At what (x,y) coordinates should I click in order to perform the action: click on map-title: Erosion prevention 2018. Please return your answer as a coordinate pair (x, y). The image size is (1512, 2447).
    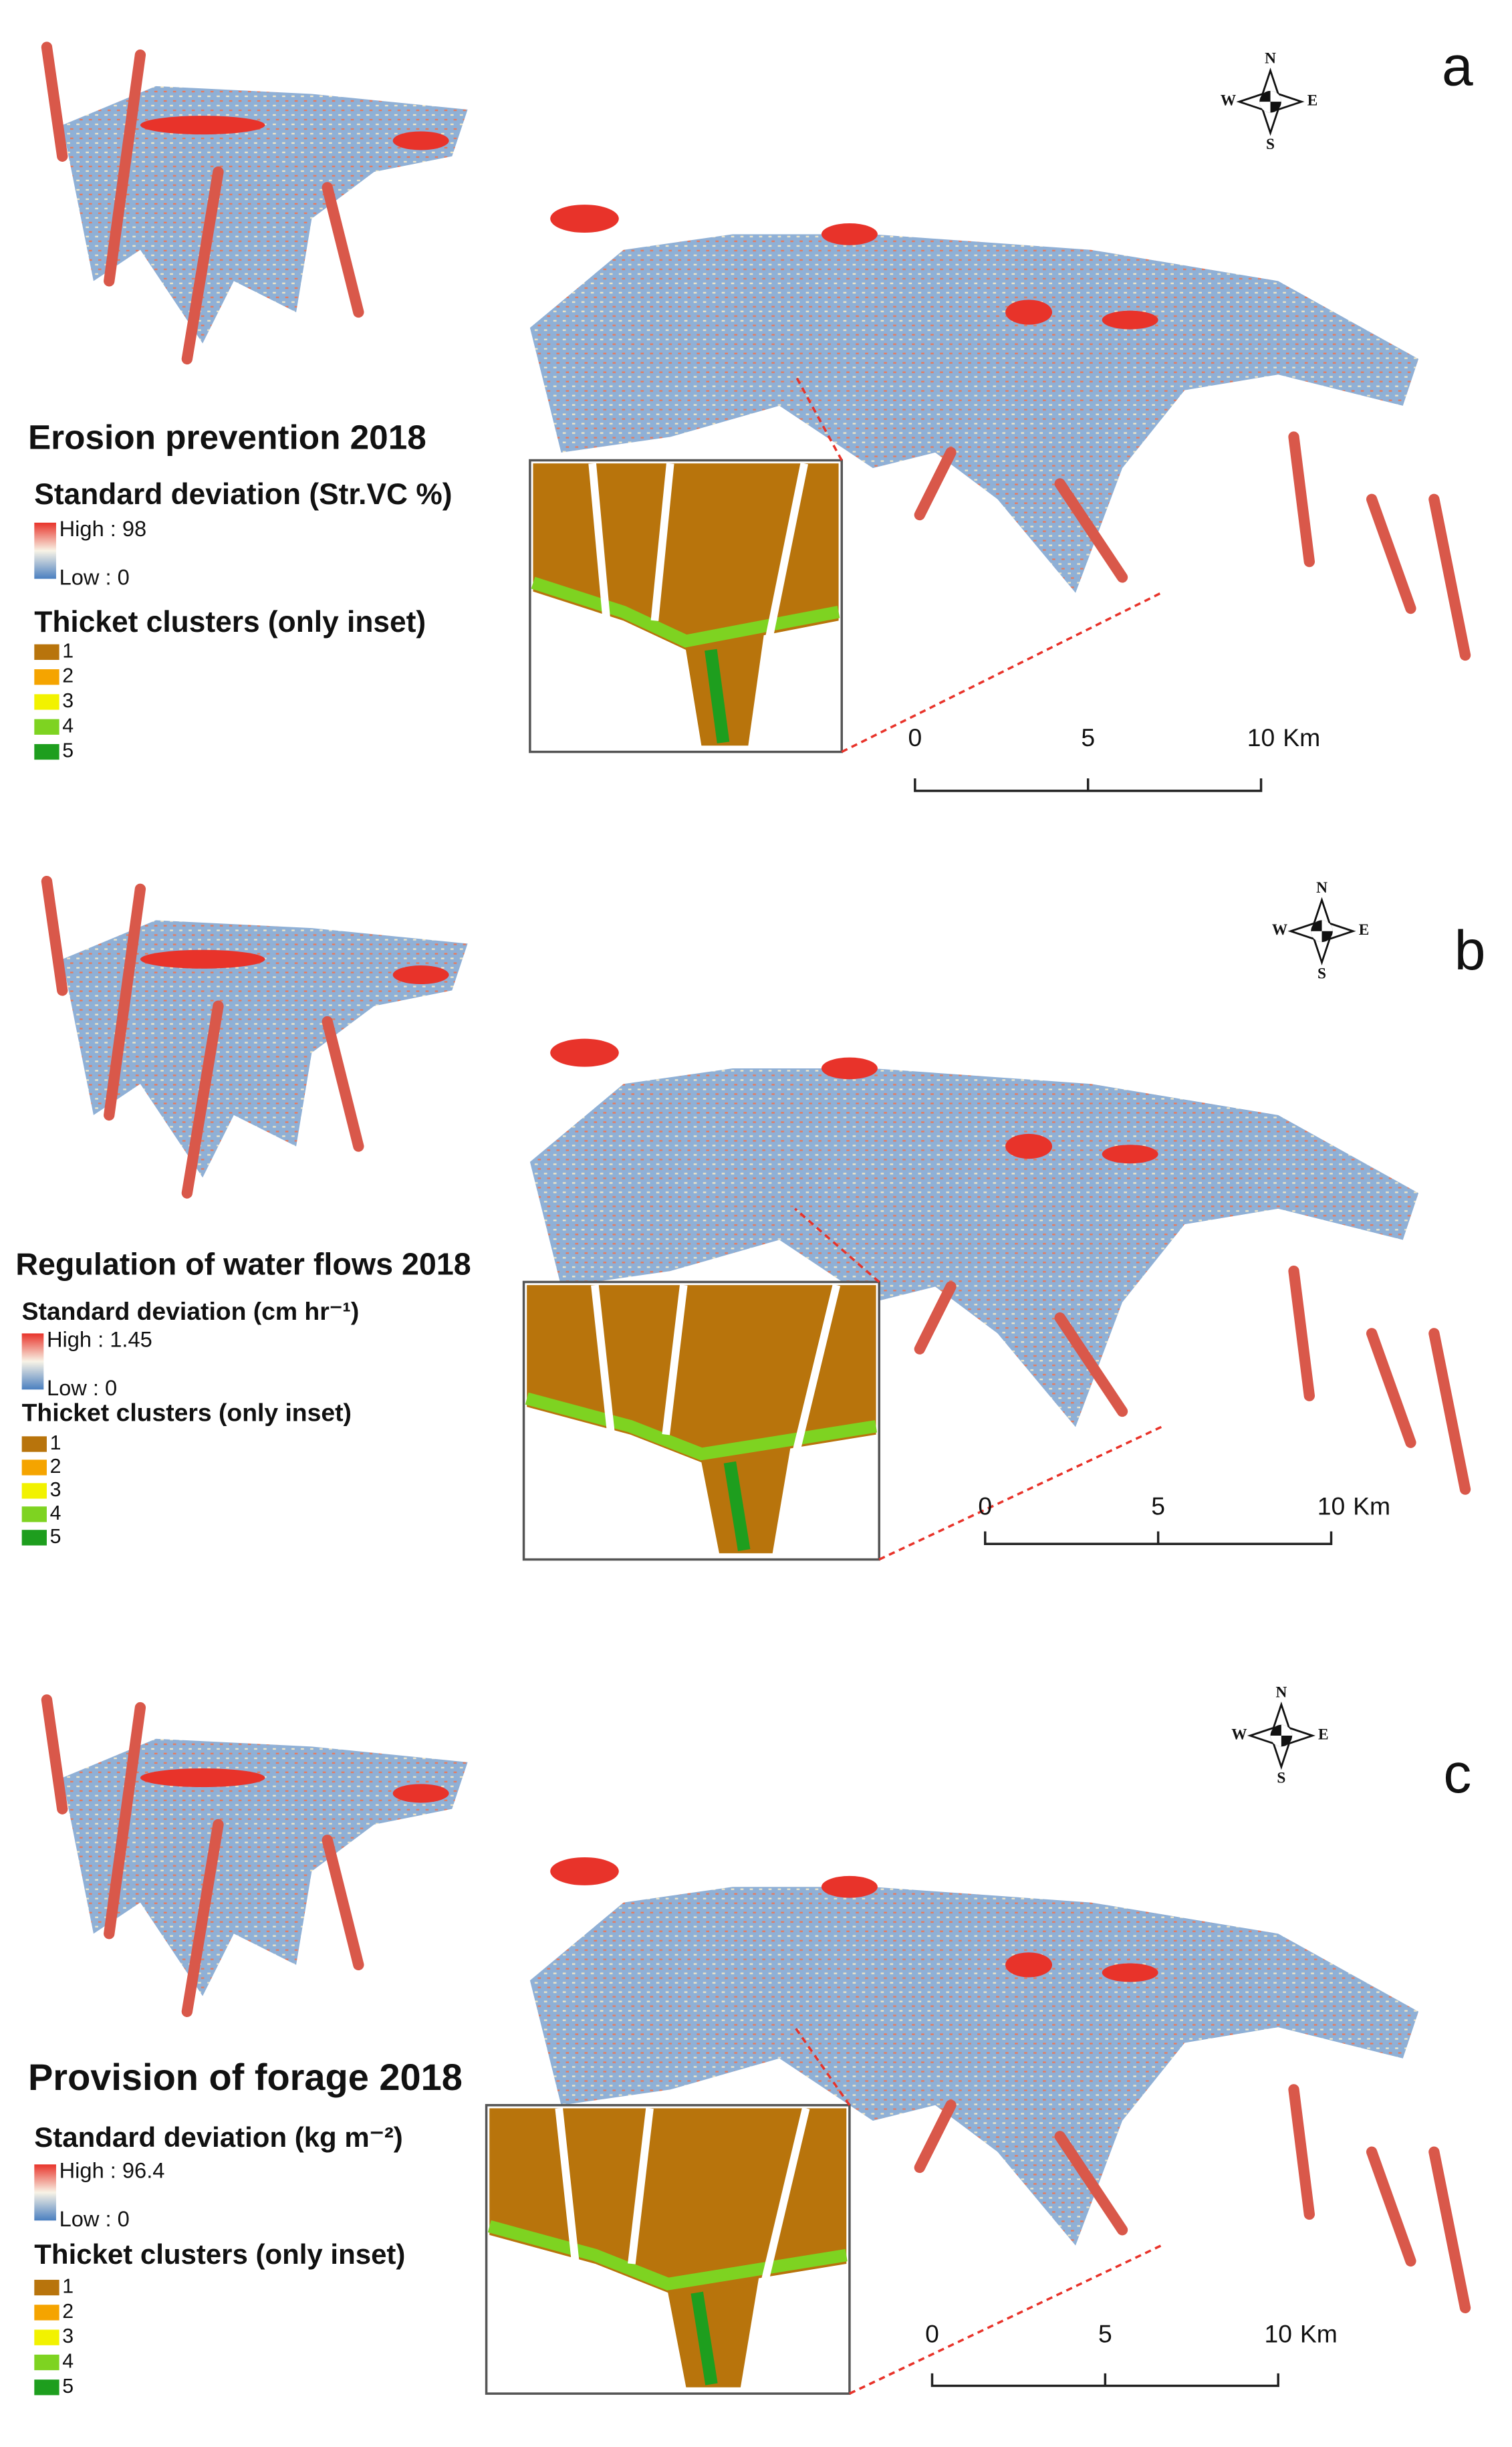
    Looking at the image, I should click on (227, 438).